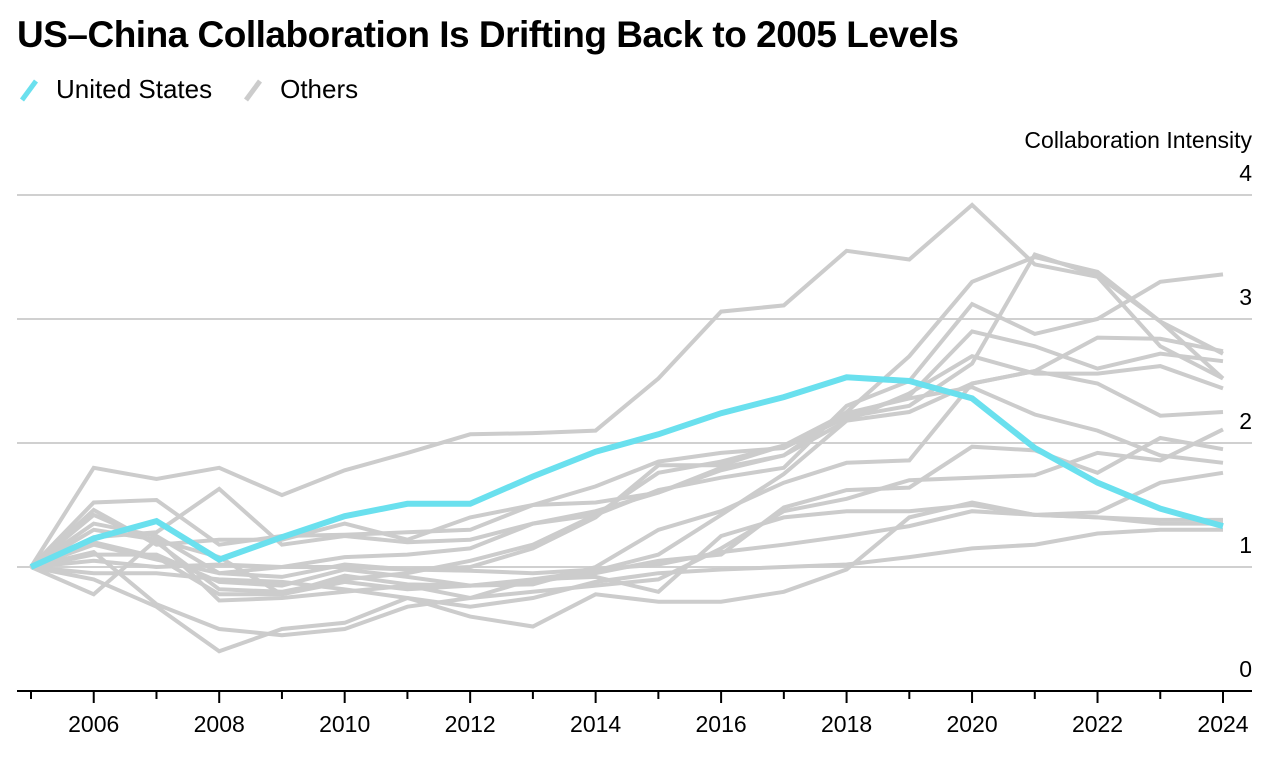  I want to click on x-axis: 2006 2008 2010 2012 2014 2016 2018 2020 2022 2024, so click(634, 713).